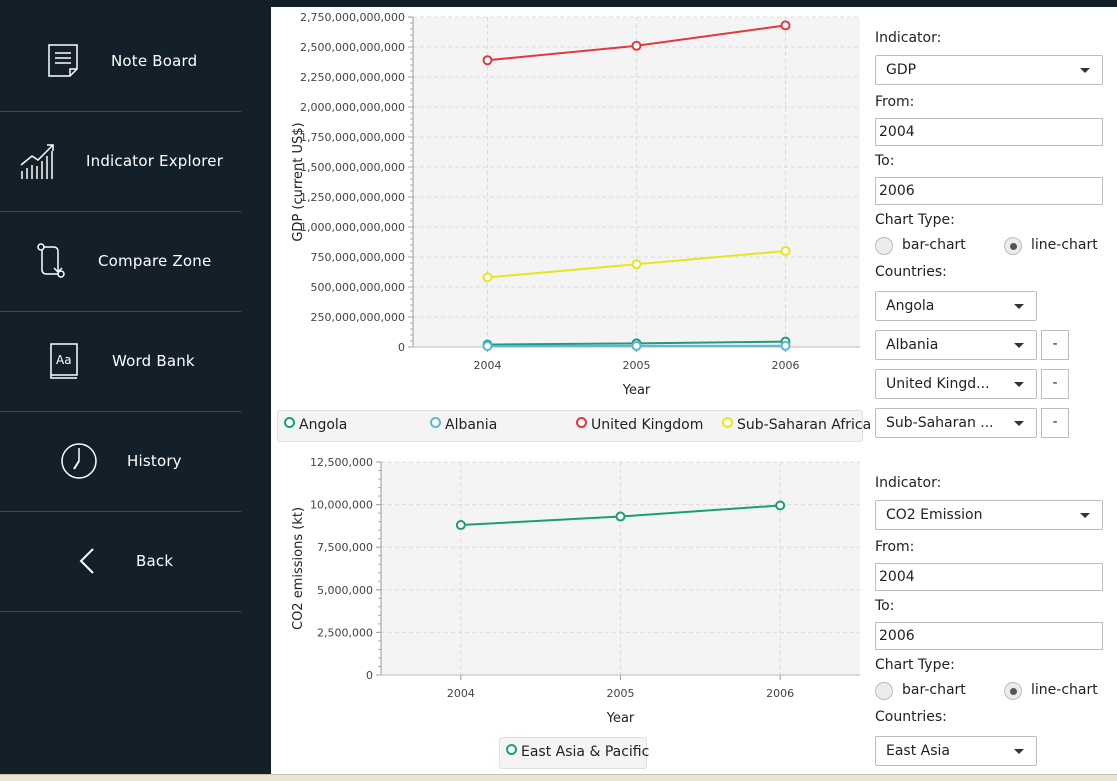  I want to click on country-value: Albania, so click(912, 345).